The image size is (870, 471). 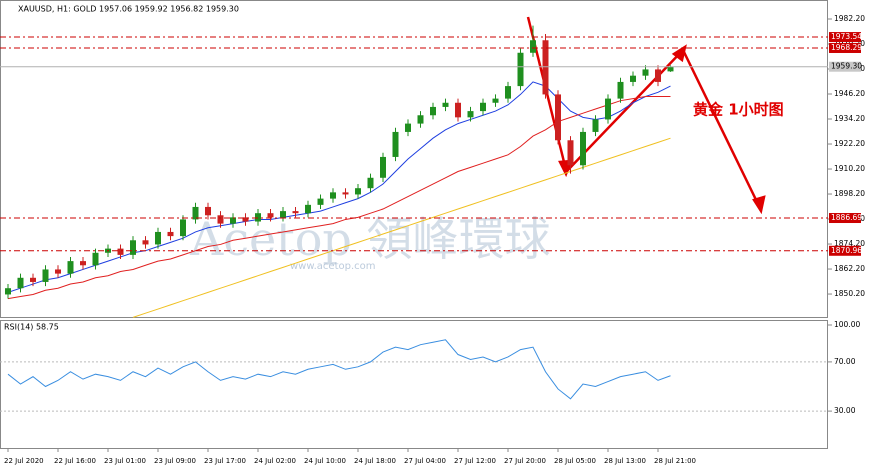 I want to click on level-label: 1870.96, so click(x=846, y=250).